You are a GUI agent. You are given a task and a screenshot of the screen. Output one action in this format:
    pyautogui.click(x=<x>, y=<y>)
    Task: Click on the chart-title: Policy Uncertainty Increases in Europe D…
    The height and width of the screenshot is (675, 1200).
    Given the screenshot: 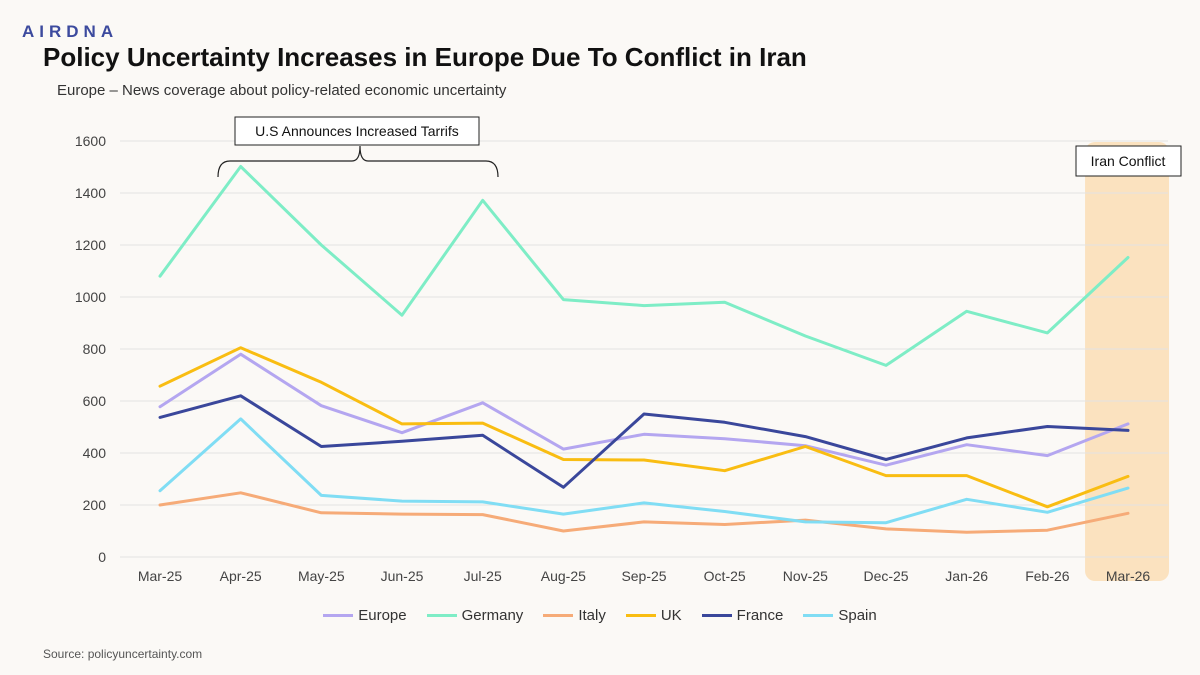 What is the action you would take?
    pyautogui.click(x=425, y=57)
    